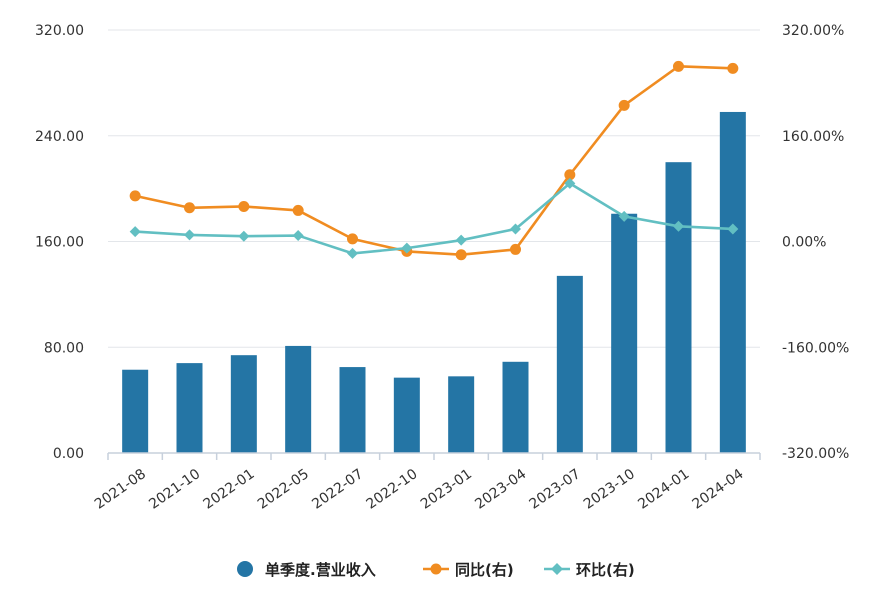 This screenshot has height=610, width=894. I want to click on x-tick-label: 2021-08, so click(120, 489).